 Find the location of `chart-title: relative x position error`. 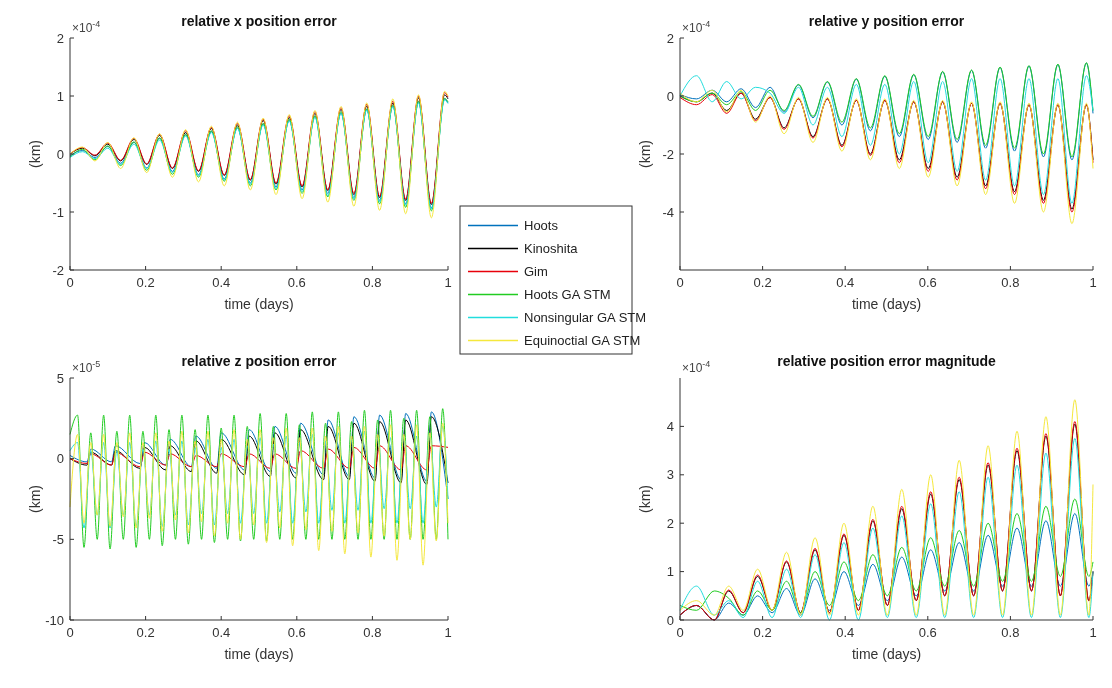

chart-title: relative x position error is located at coordinates (259, 21).